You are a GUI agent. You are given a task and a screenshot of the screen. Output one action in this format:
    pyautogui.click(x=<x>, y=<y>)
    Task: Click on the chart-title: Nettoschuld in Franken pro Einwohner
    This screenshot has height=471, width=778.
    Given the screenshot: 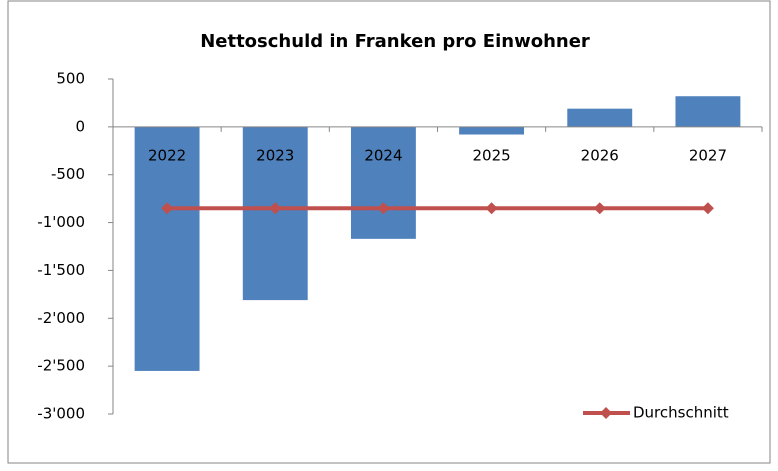 What is the action you would take?
    pyautogui.click(x=395, y=41)
    